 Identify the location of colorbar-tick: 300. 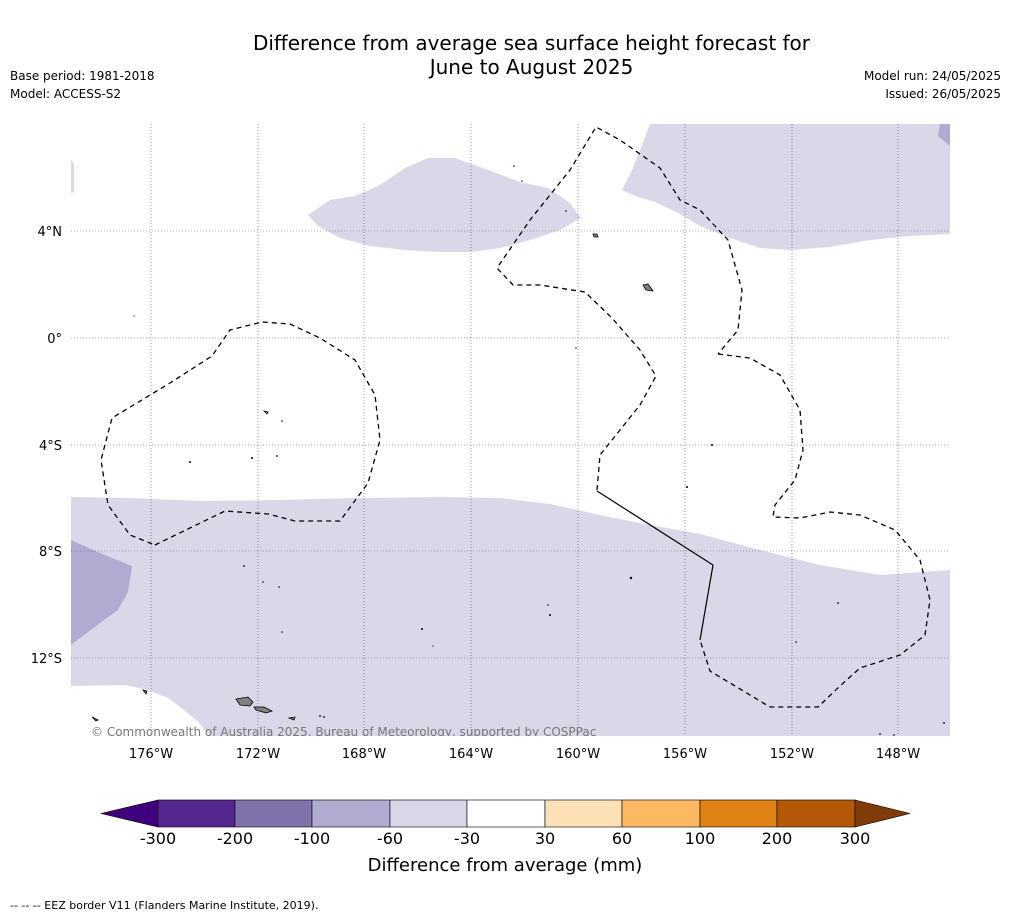
(855, 838).